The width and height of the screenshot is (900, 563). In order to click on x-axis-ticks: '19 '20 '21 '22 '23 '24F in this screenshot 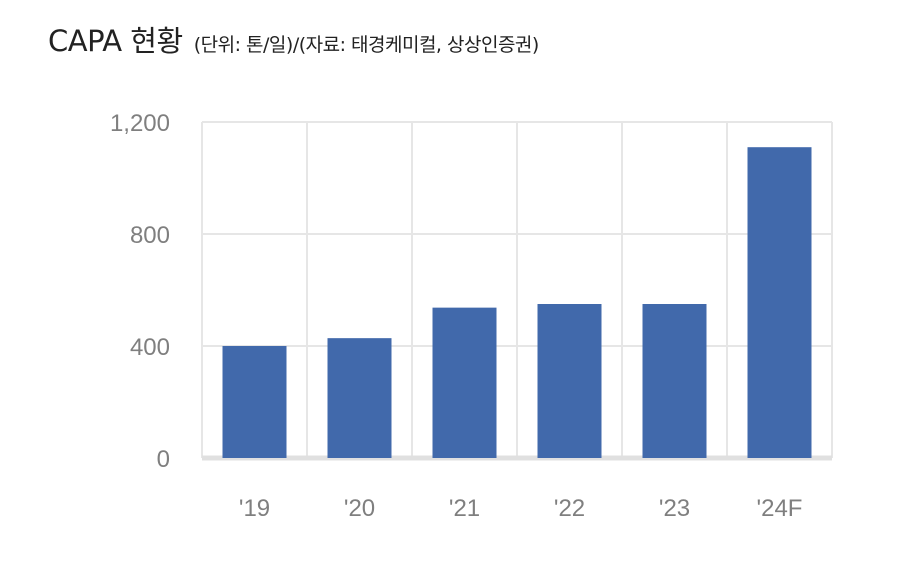, I will do `click(521, 508)`.